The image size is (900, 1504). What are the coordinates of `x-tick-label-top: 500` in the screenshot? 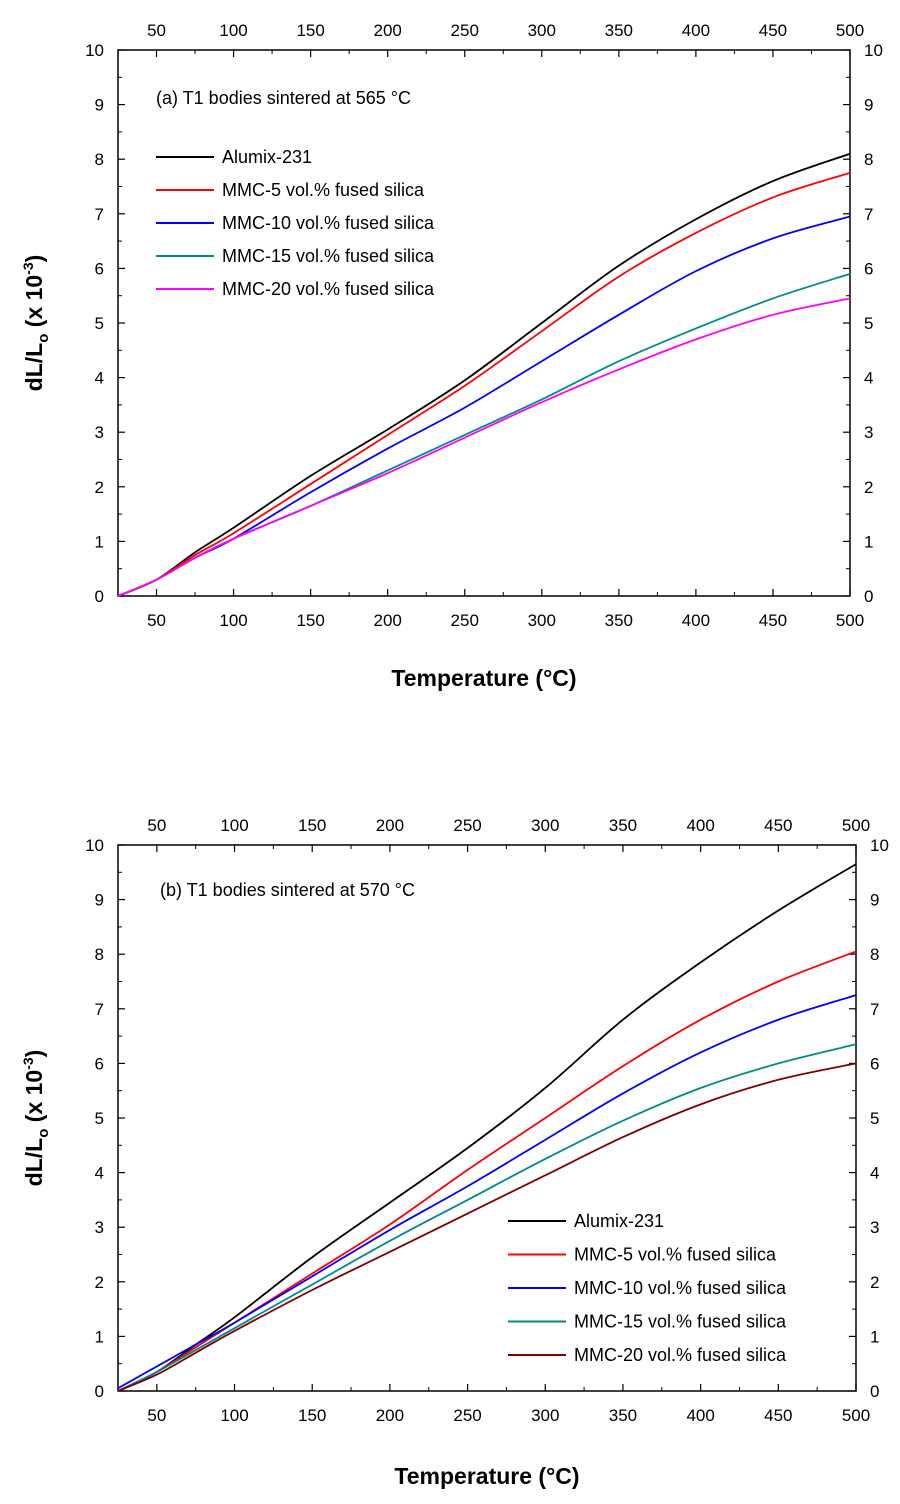 It's located at (856, 825).